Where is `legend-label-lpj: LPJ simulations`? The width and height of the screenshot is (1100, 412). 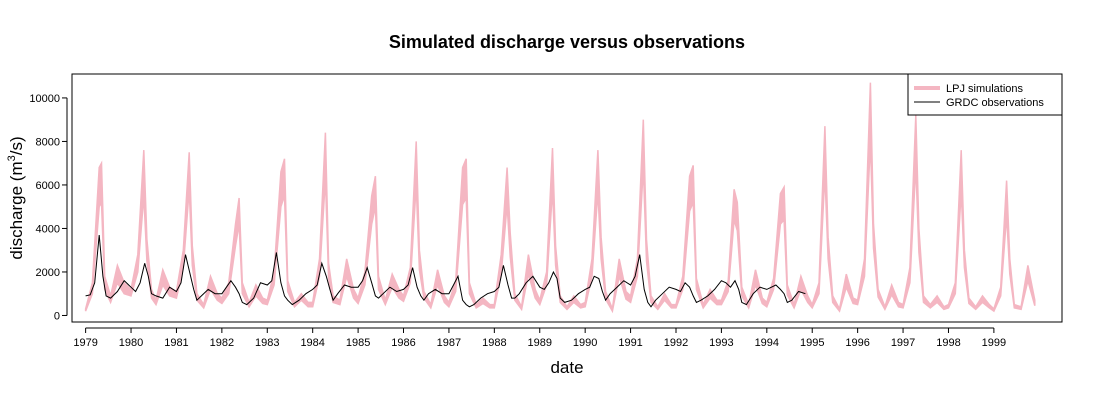
legend-label-lpj: LPJ simulations is located at coordinates (985, 89).